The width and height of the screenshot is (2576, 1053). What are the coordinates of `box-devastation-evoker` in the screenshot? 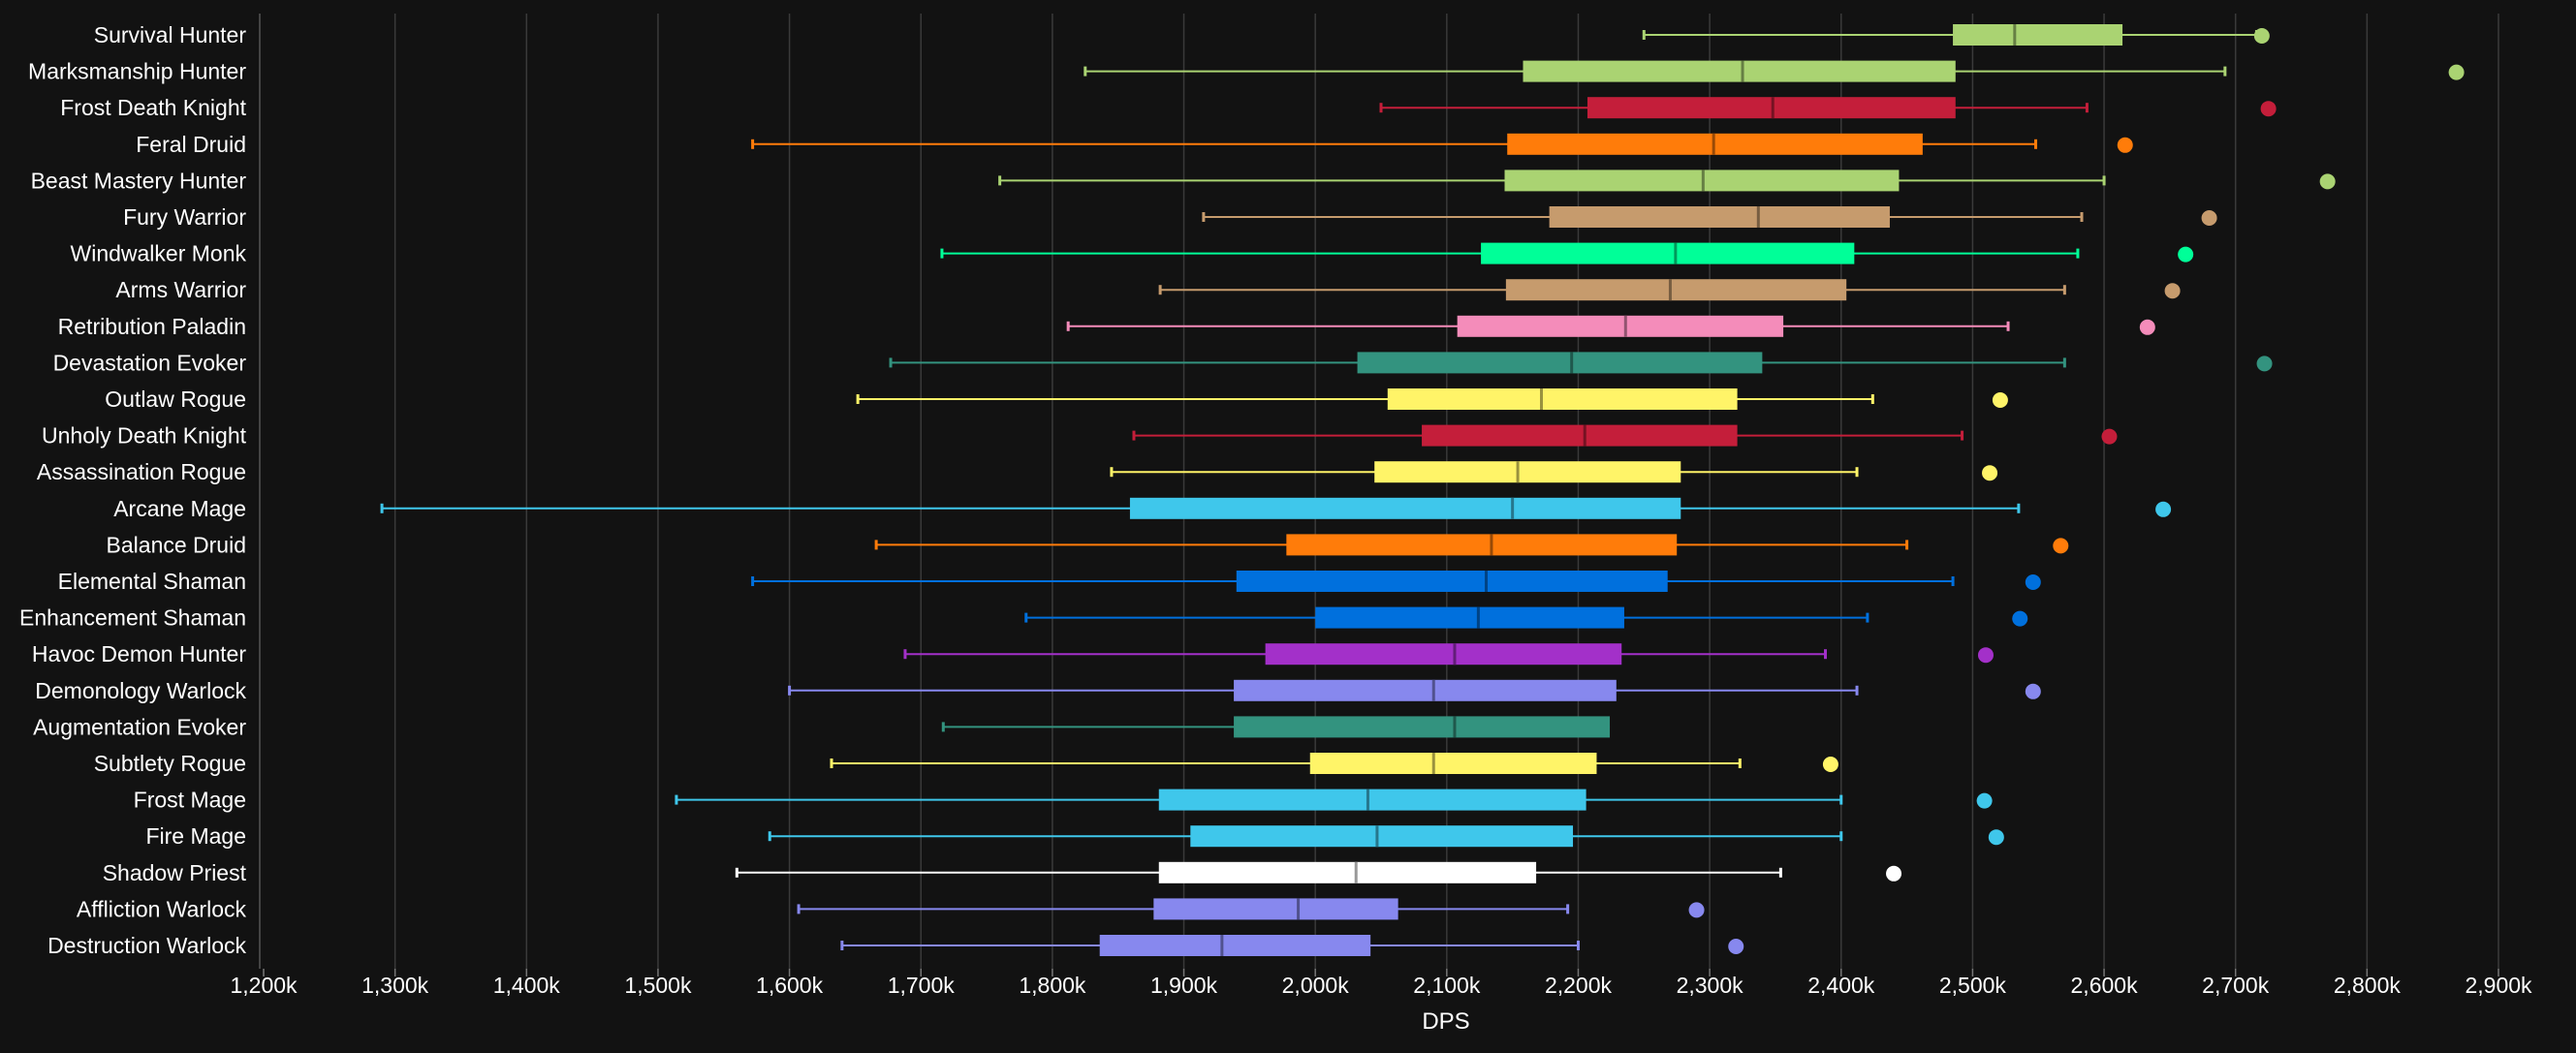 It's located at (1581, 363).